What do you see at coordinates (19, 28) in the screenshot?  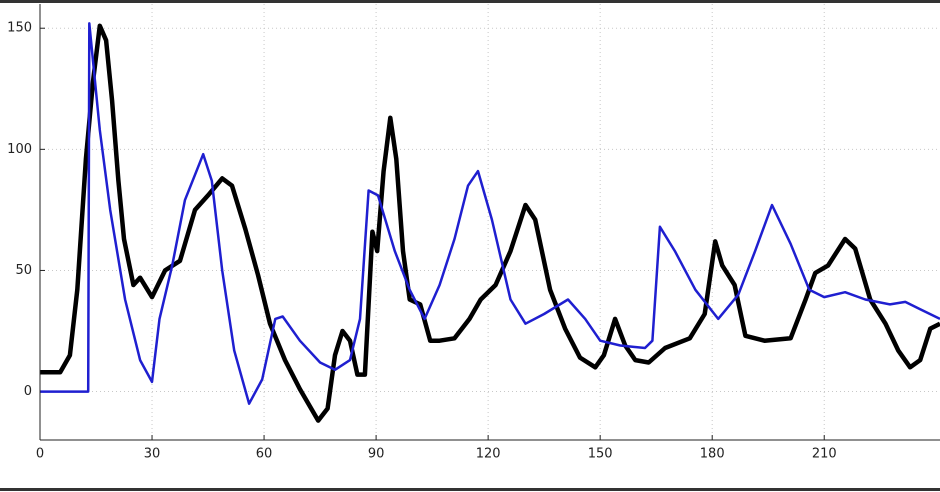 I see `y-tick-label: 150` at bounding box center [19, 28].